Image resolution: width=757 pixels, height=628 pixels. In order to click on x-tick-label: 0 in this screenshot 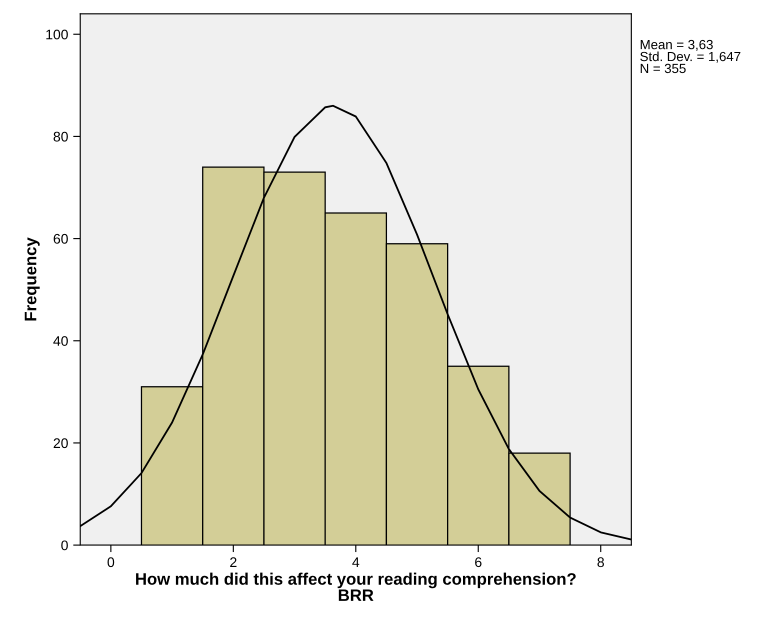, I will do `click(111, 562)`.